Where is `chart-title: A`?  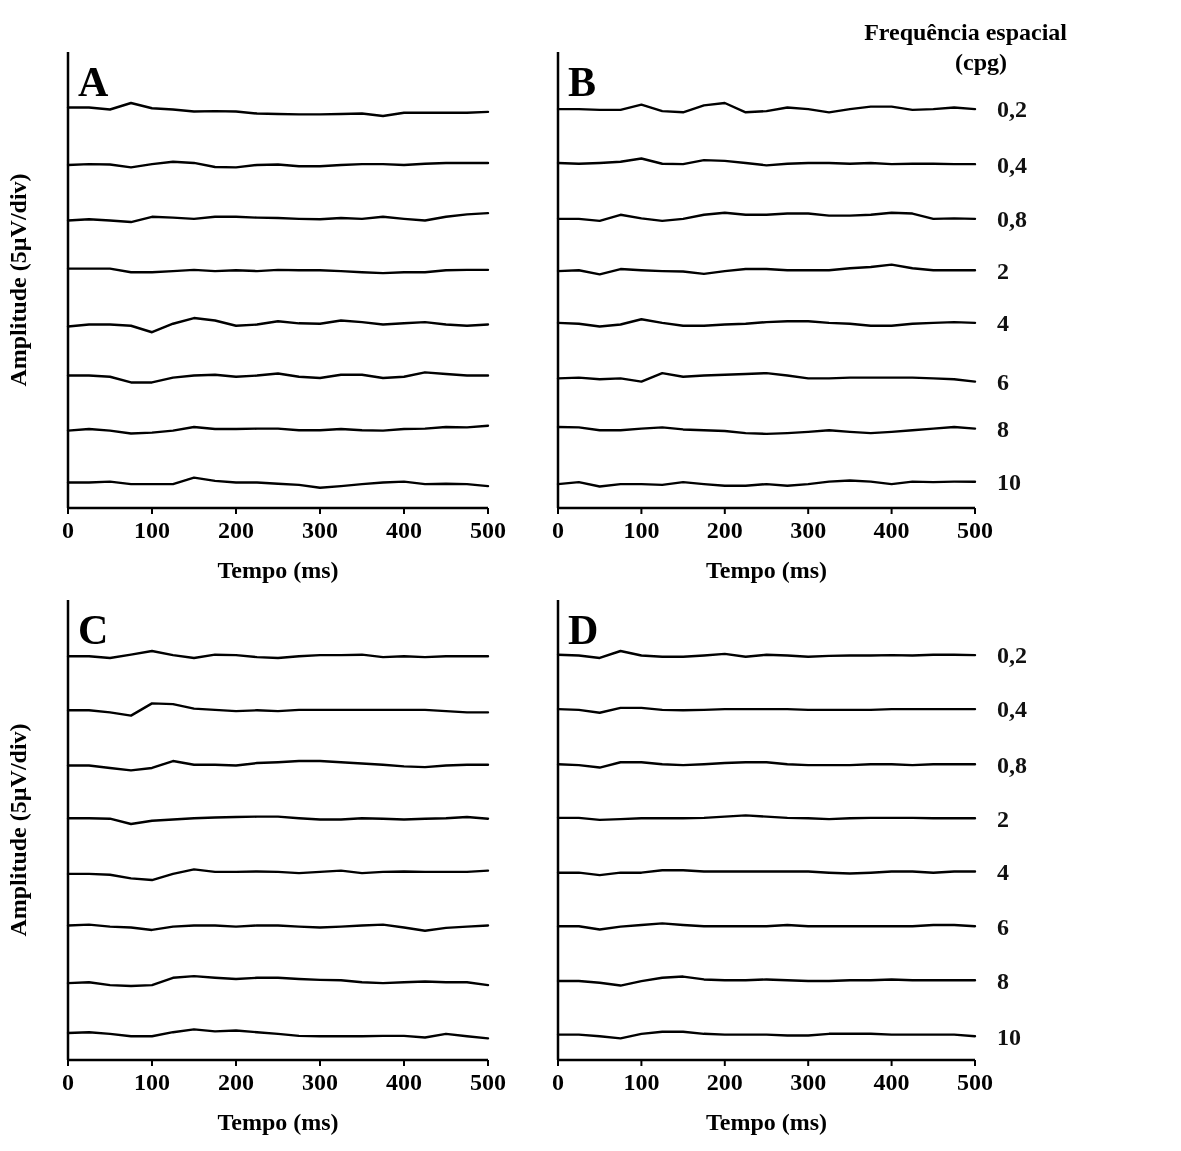 chart-title: A is located at coordinates (93, 82).